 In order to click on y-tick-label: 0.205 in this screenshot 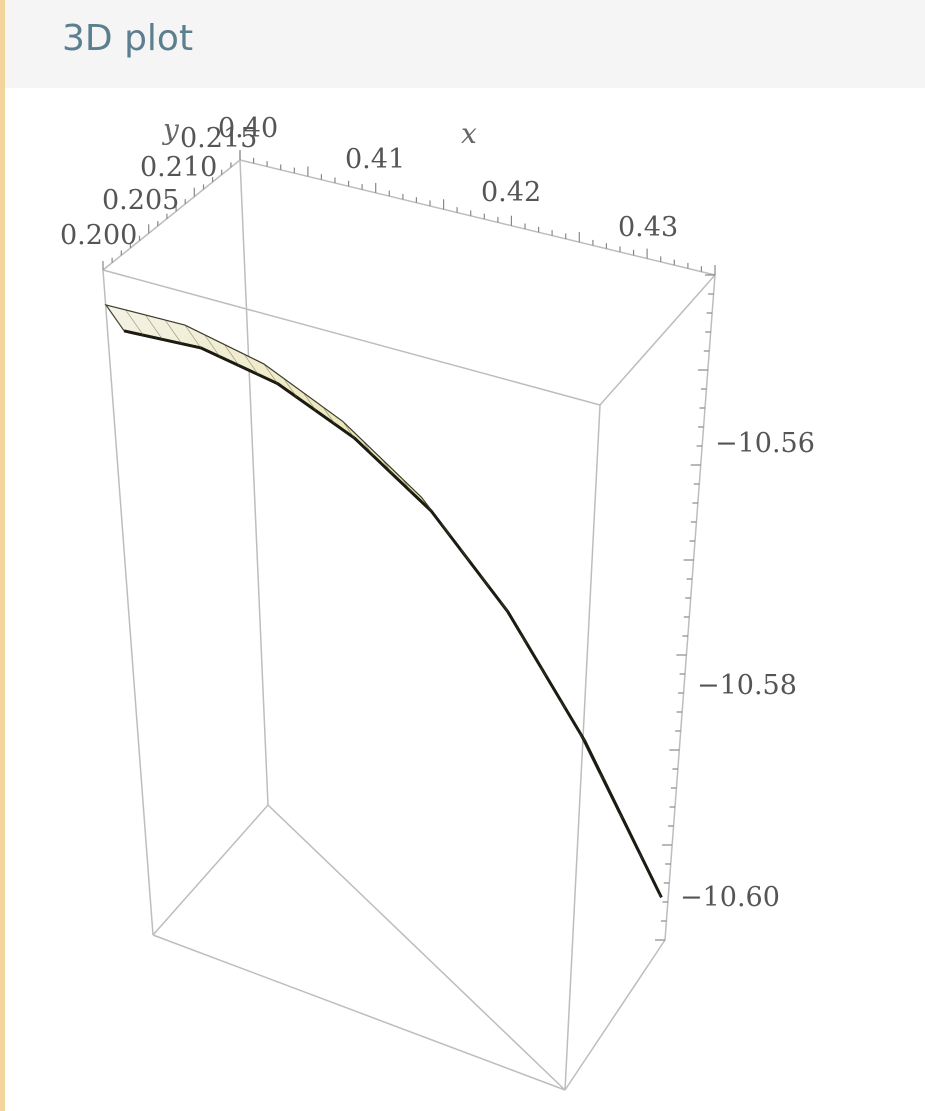, I will do `click(140, 200)`.